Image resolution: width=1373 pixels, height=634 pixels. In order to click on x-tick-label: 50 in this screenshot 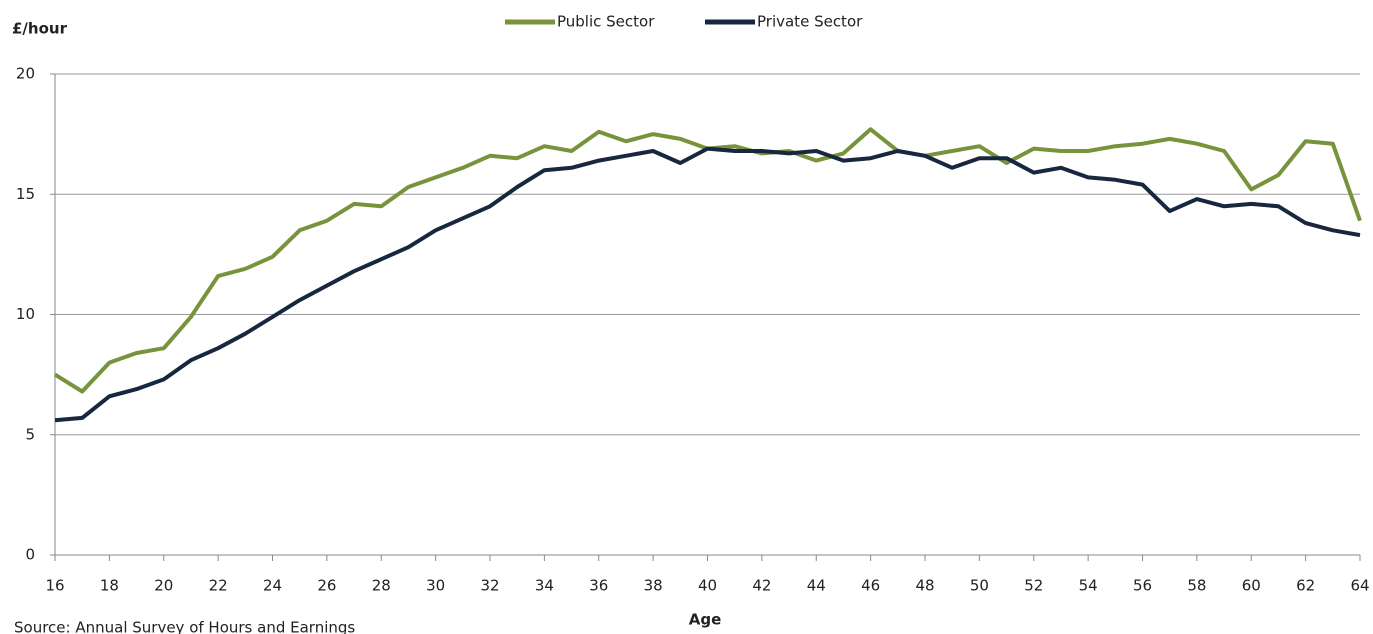, I will do `click(979, 586)`.